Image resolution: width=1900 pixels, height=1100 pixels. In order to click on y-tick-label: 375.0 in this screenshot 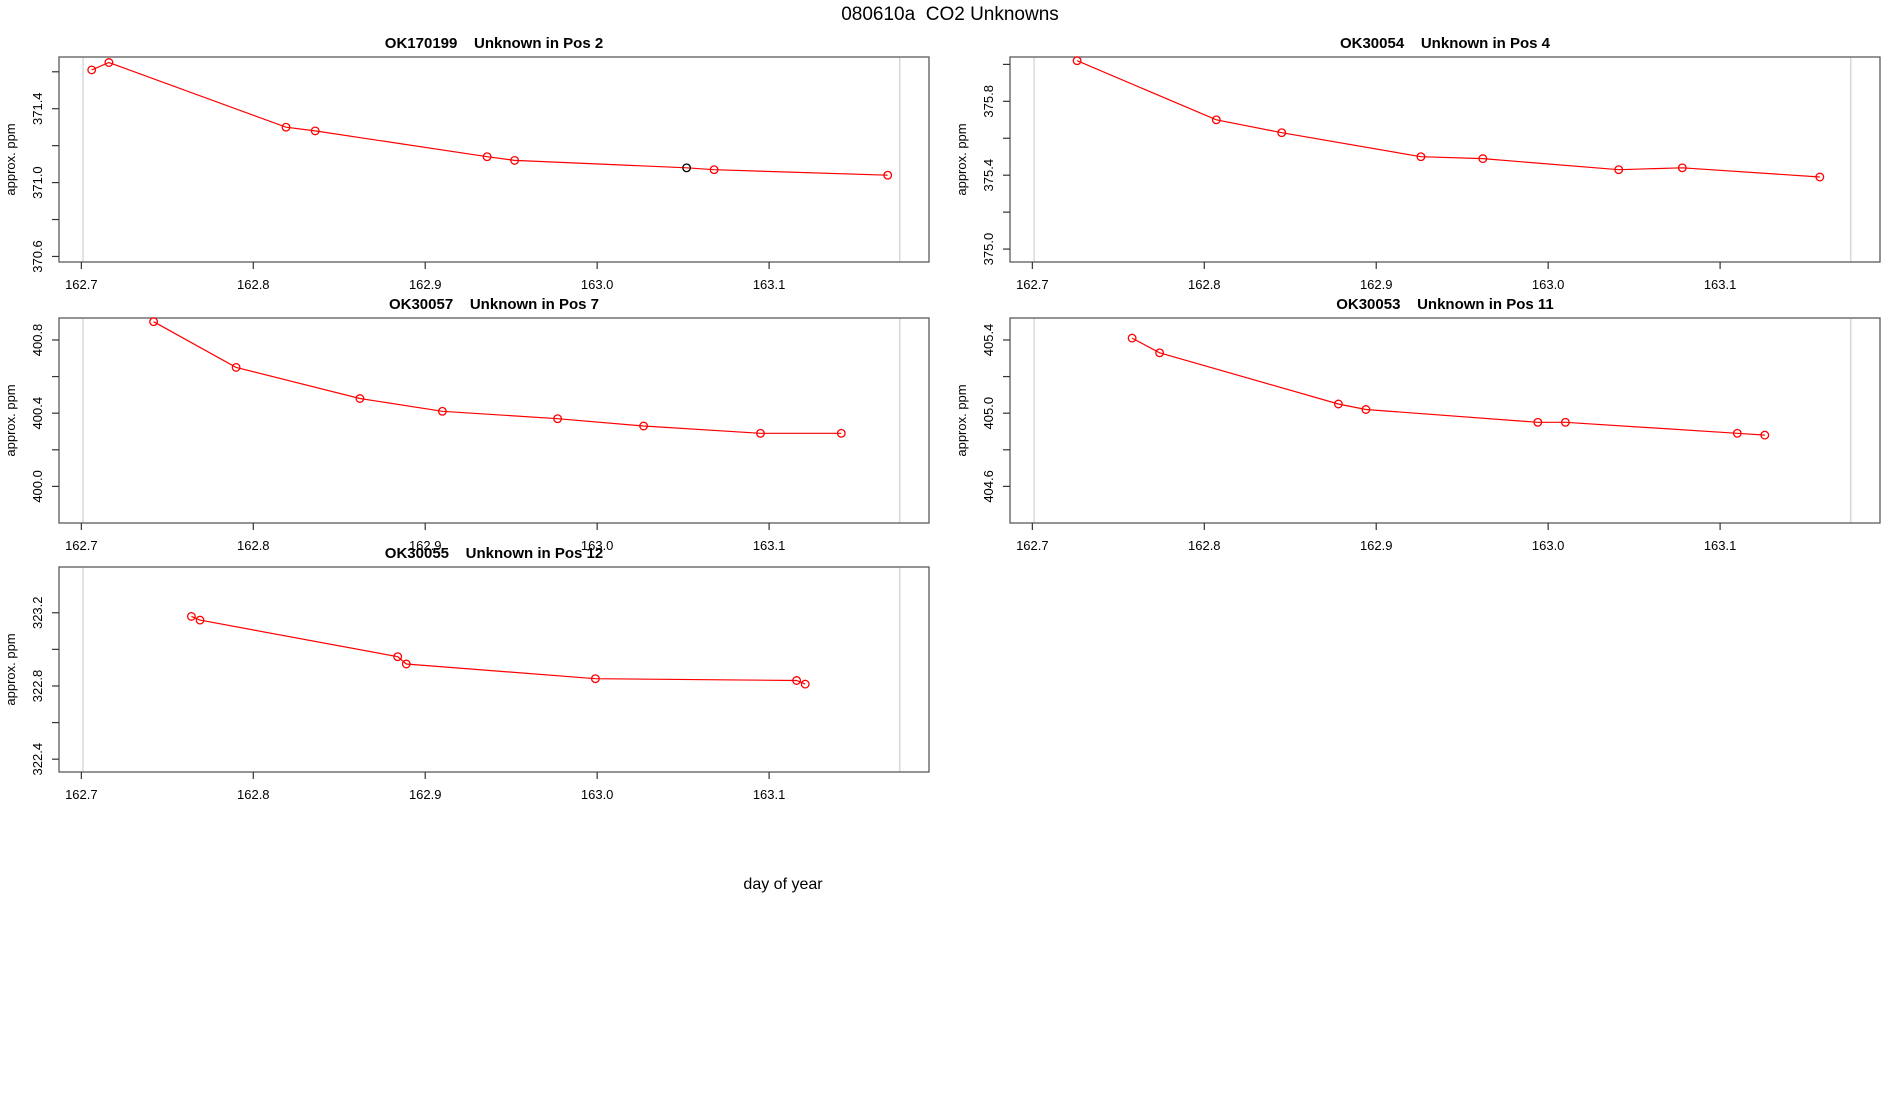, I will do `click(988, 249)`.